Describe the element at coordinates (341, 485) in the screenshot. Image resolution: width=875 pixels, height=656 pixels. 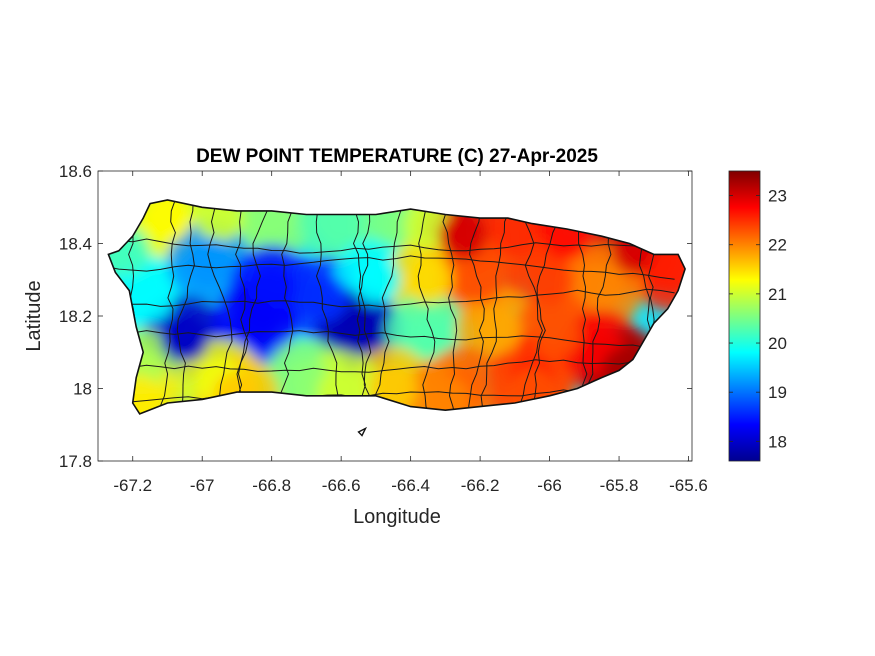
I see `x-tick-label: -66.6` at that location.